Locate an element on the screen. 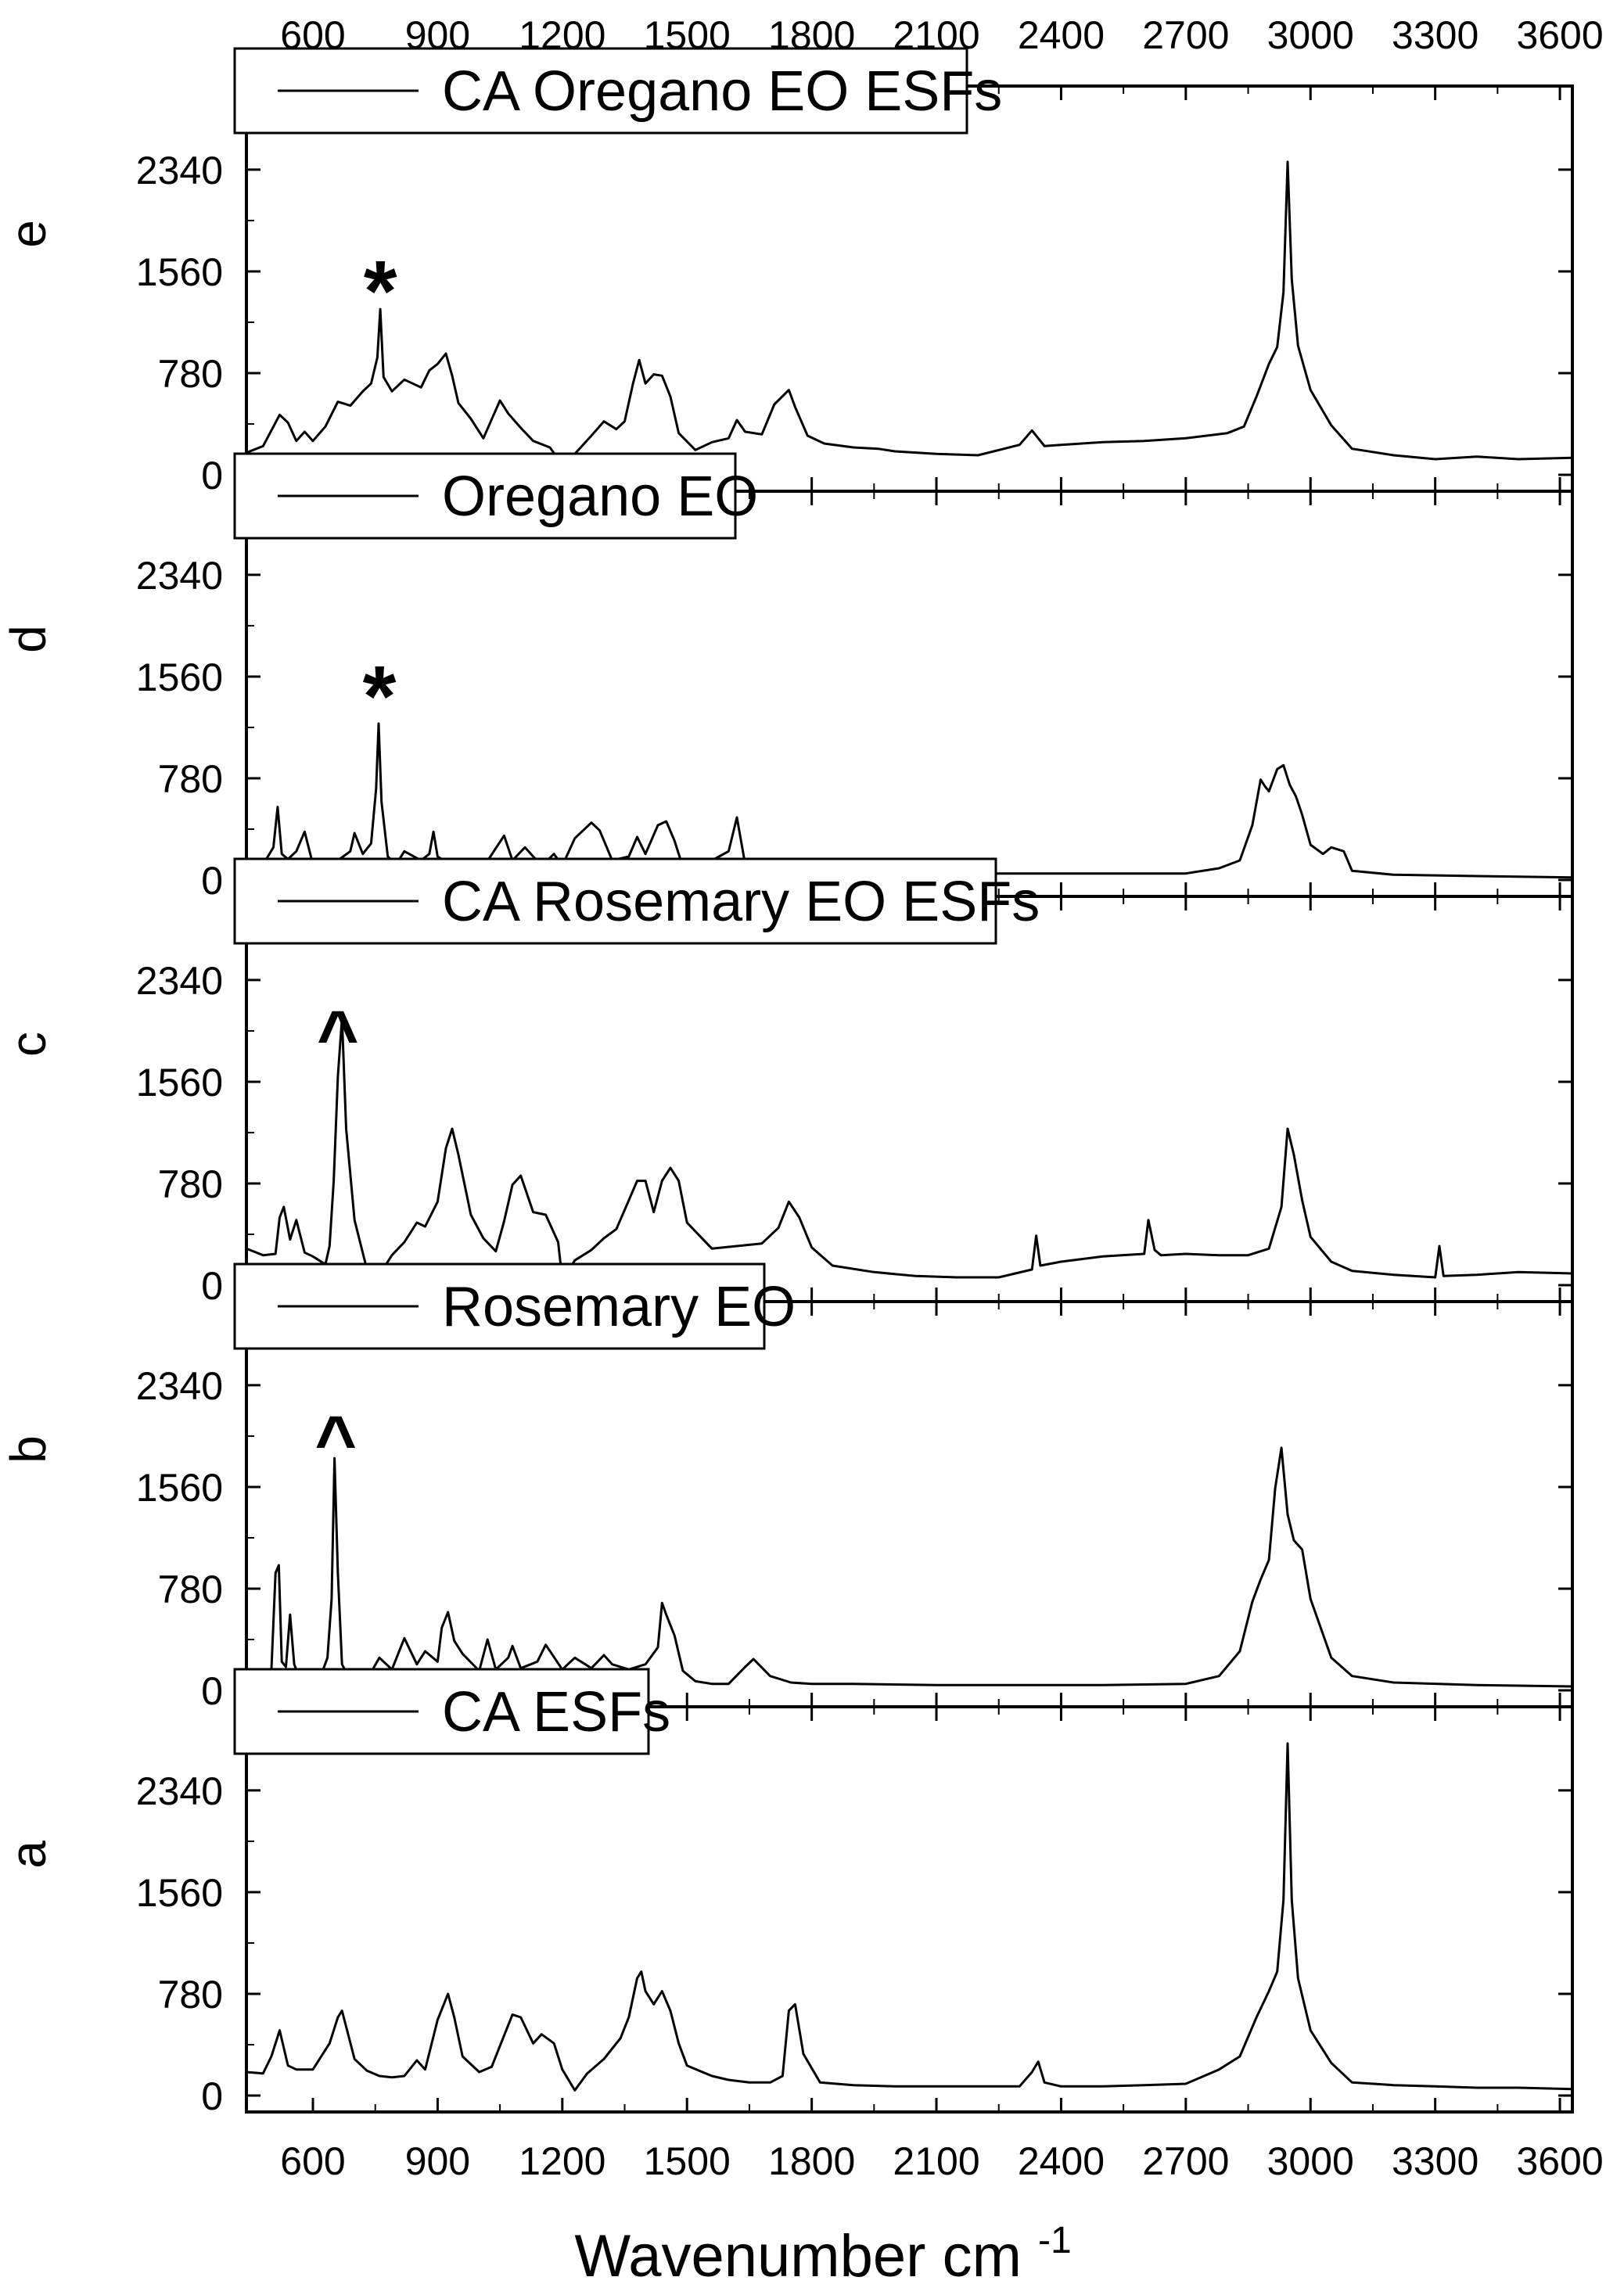  bottom-x-tick-label: 1500 is located at coordinates (687, 2161).